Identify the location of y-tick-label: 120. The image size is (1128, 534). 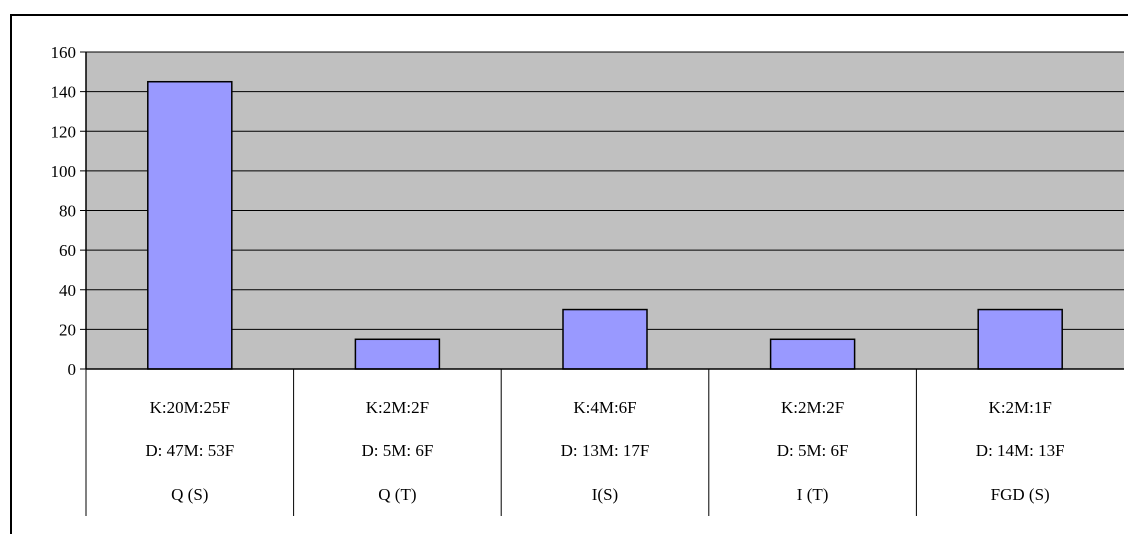
(64, 131).